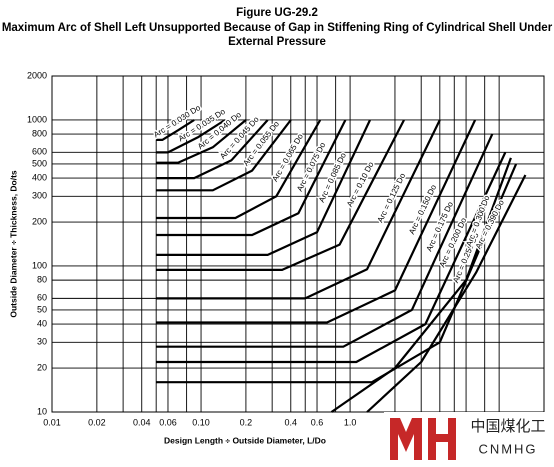 Image resolution: width=554 pixels, height=467 pixels. What do you see at coordinates (39, 133) in the screenshot?
I see `y-tick-label: 800` at bounding box center [39, 133].